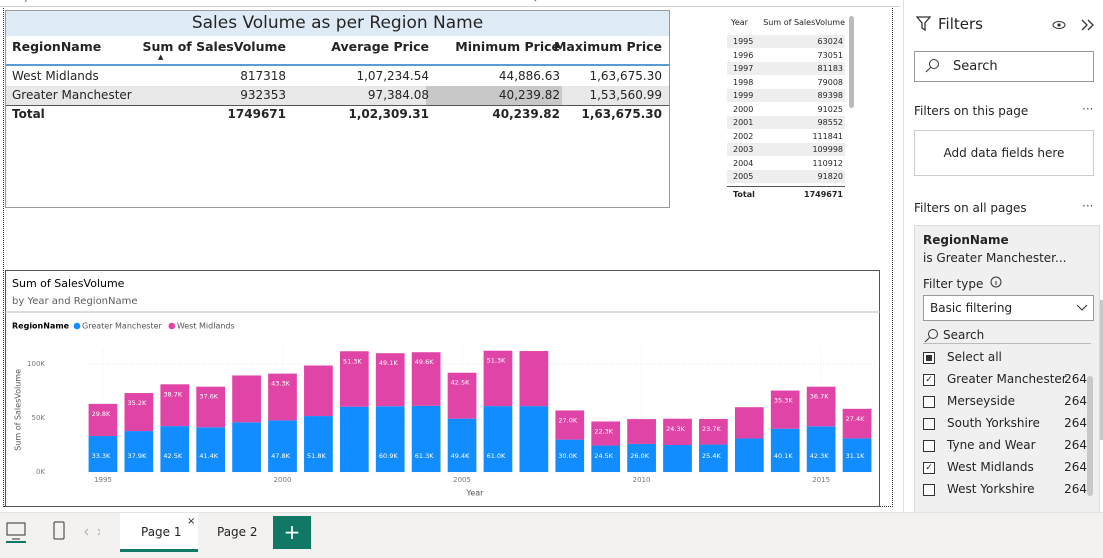 The height and width of the screenshot is (558, 1103). Describe the element at coordinates (1004, 153) in the screenshot. I see `drop-zone: Add data fields here` at that location.